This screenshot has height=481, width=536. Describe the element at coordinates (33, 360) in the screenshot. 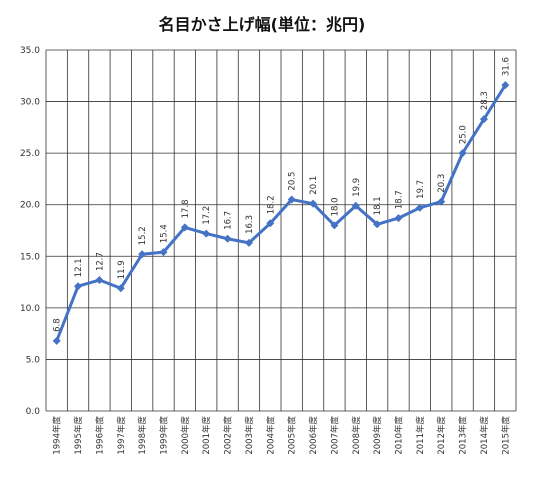

I see `y-tick-label: 5.0` at that location.